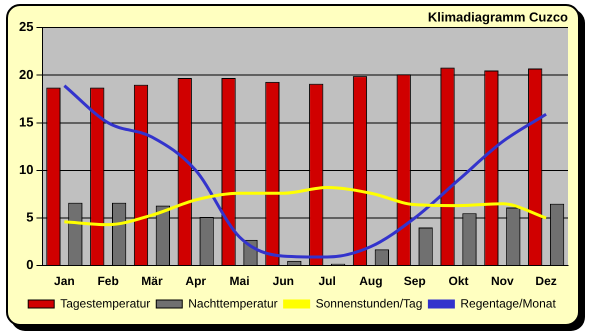 The image size is (589, 336). I want to click on x-tick-label: Jan, so click(64, 281).